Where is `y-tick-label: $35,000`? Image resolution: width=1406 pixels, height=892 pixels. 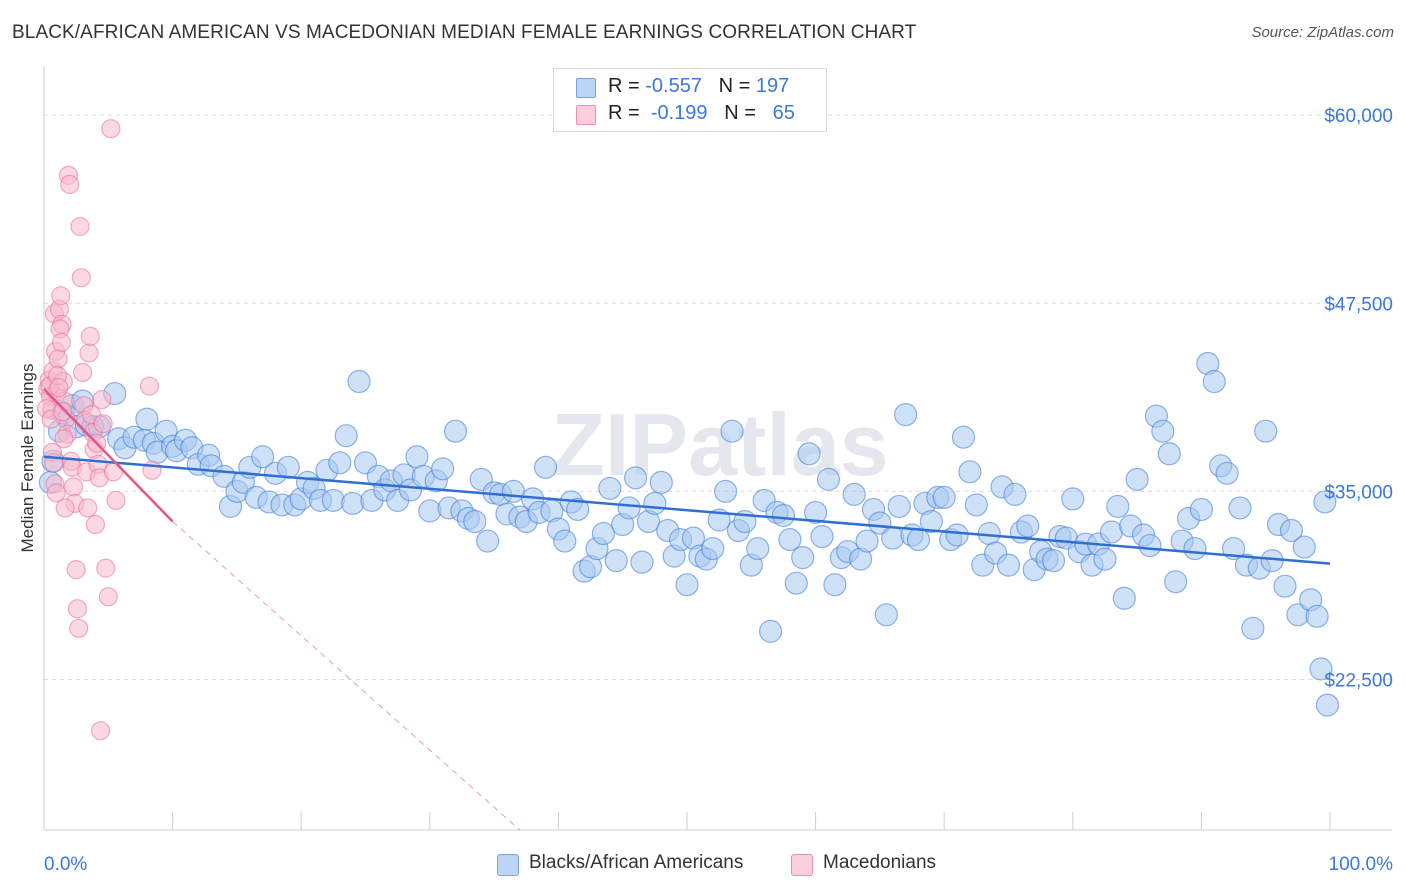 y-tick-label: $35,000 is located at coordinates (1358, 492).